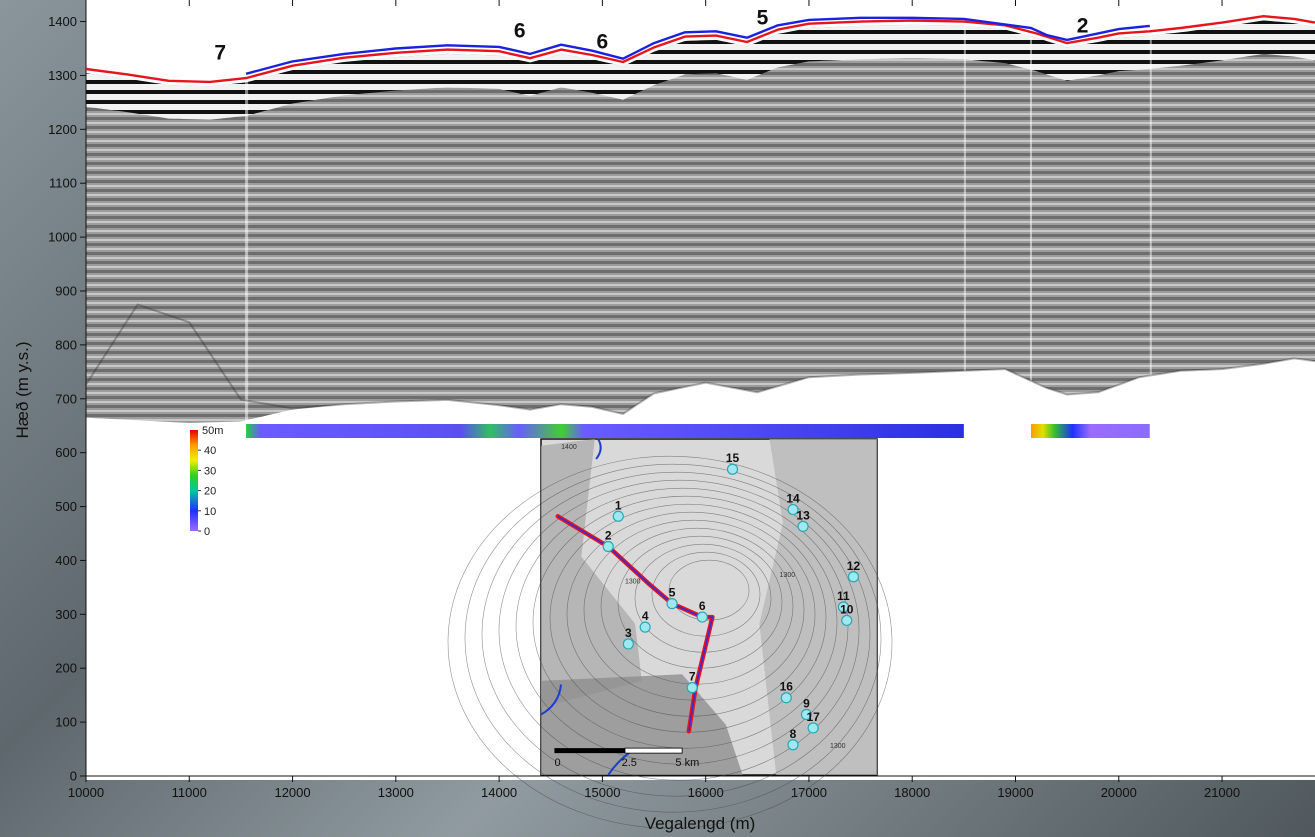 This screenshot has height=837, width=1315. What do you see at coordinates (706, 792) in the screenshot?
I see `x-tick-label: 16000` at bounding box center [706, 792].